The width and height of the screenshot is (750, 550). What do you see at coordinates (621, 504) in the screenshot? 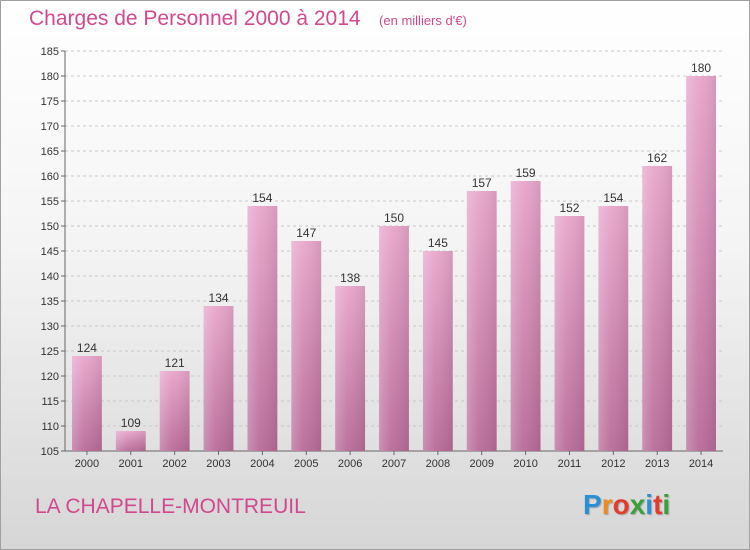
I see `logo-letter: o` at bounding box center [621, 504].